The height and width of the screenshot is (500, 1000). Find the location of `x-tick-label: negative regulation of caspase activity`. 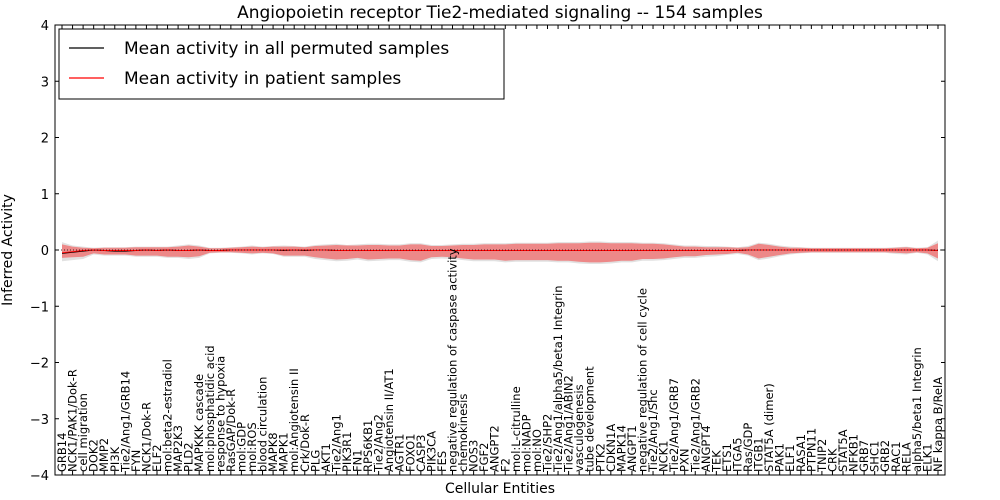

x-tick-label: negative regulation of caspase activity is located at coordinates (453, 360).